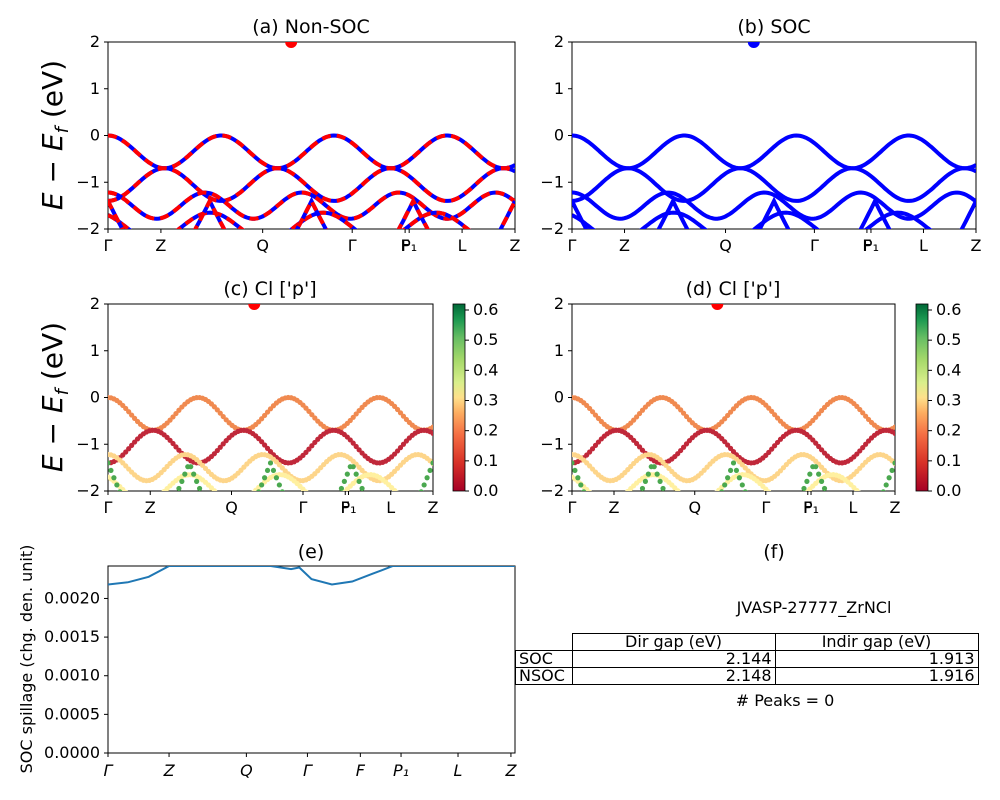 This screenshot has height=800, width=1000. Describe the element at coordinates (559, 135) in the screenshot. I see `y-tick-label: 0` at that location.